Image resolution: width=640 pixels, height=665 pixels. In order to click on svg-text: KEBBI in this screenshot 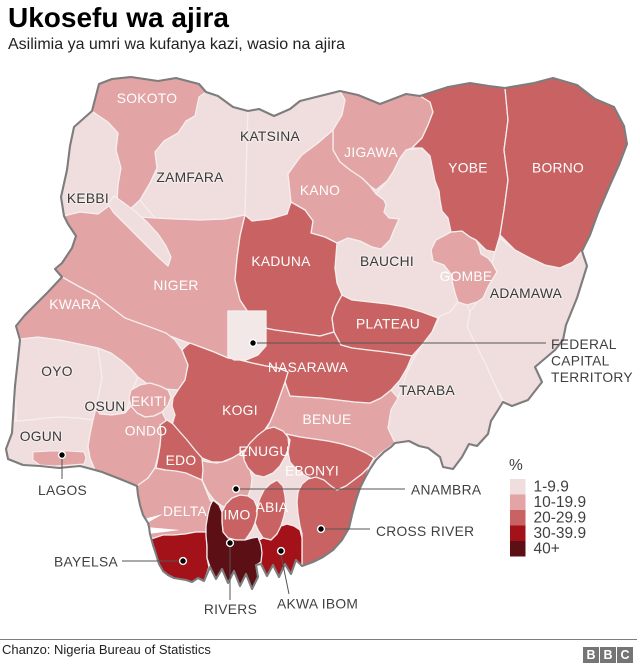, I will do `click(88, 198)`.